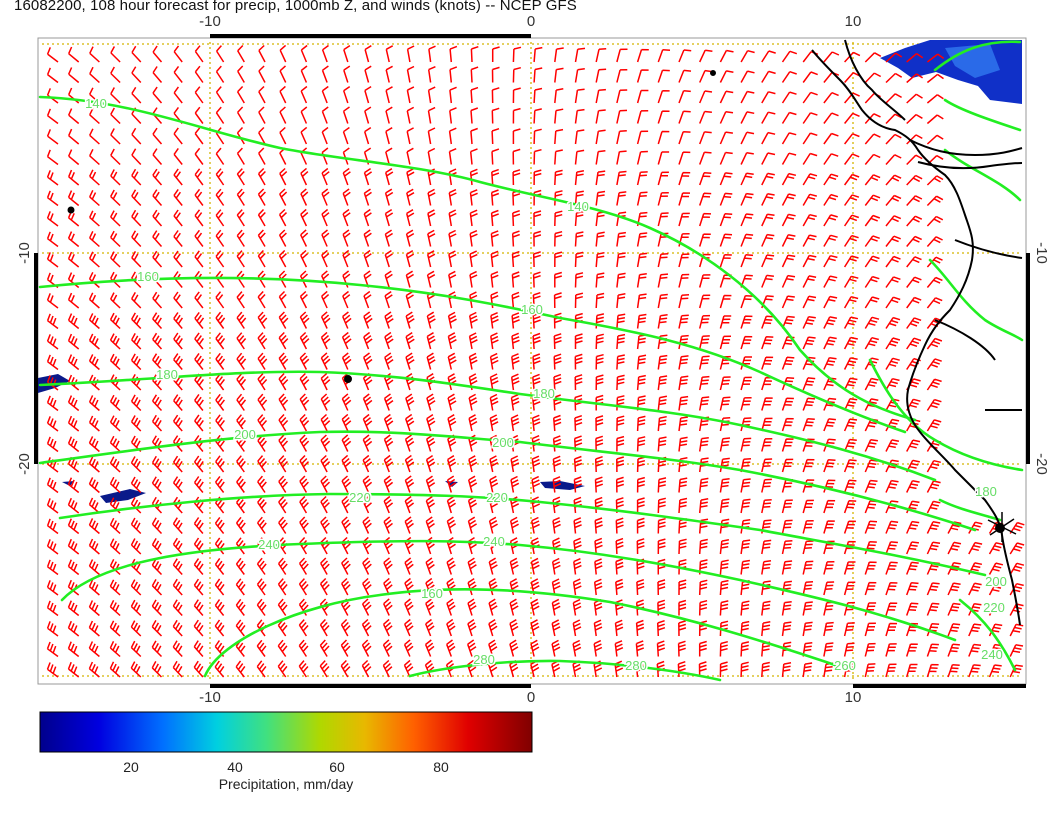 The height and width of the screenshot is (816, 1056). What do you see at coordinates (337, 767) in the screenshot?
I see `colorbar-tick-60: 60` at bounding box center [337, 767].